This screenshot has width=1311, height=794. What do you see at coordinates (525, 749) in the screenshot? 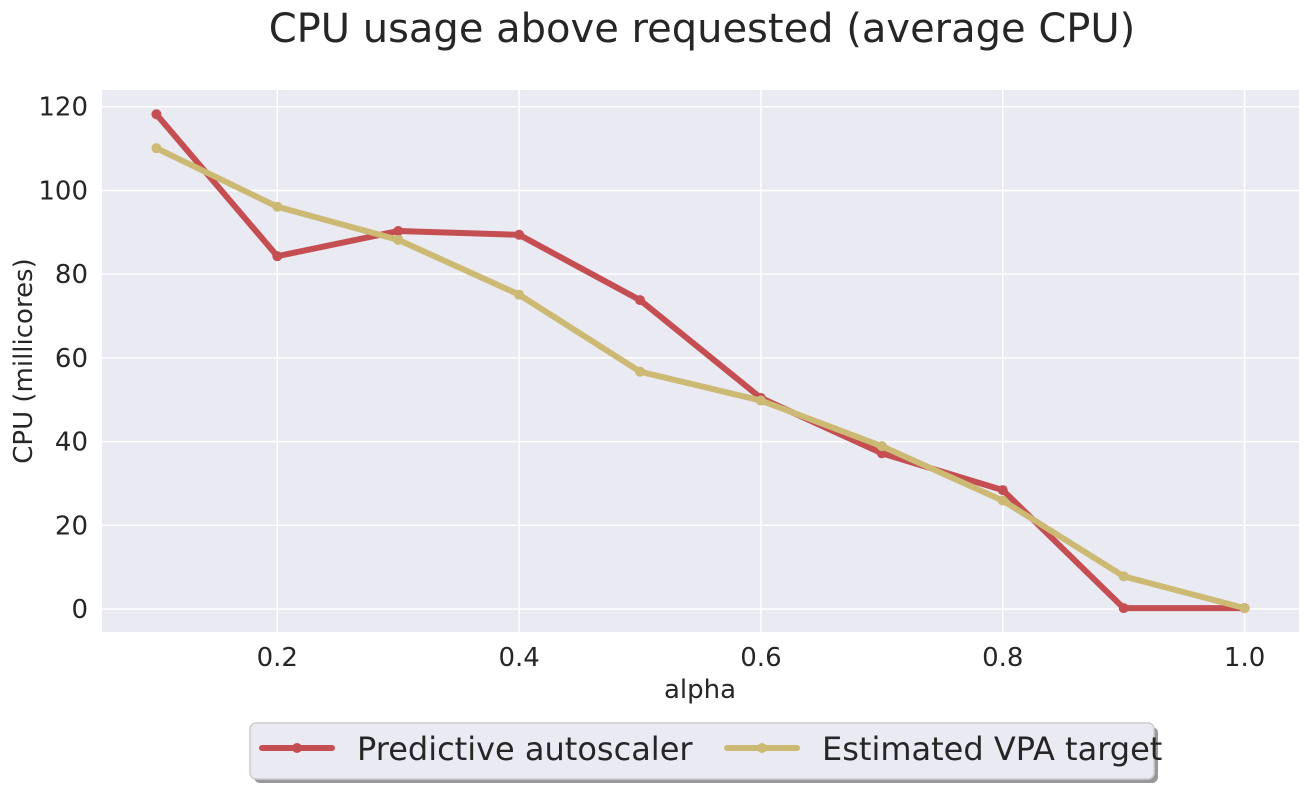
I see `legend-label: Predictive autoscaler` at bounding box center [525, 749].